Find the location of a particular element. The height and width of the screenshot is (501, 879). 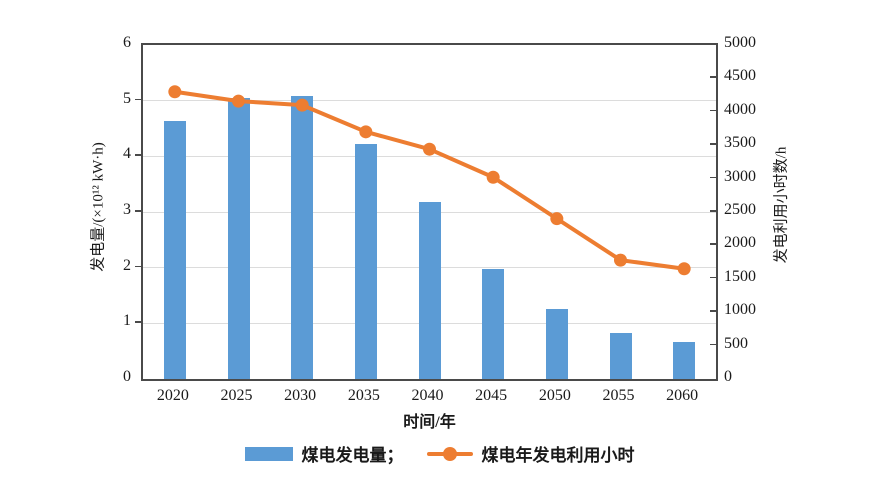

left-axis-tick-label: 2 is located at coordinates (127, 265).